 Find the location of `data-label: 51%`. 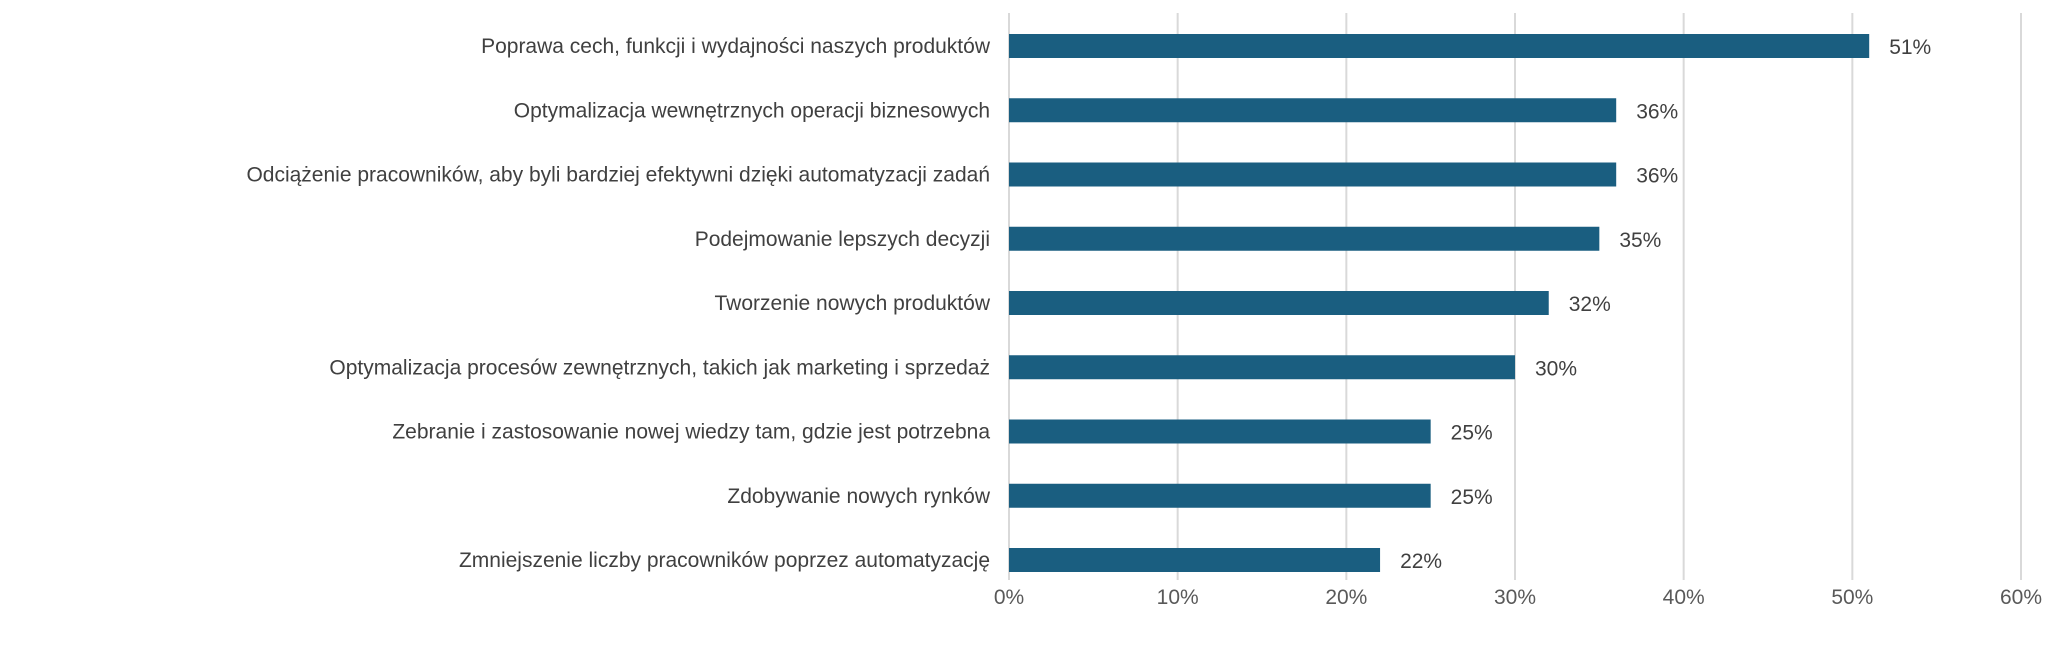

data-label: 51% is located at coordinates (1910, 47).